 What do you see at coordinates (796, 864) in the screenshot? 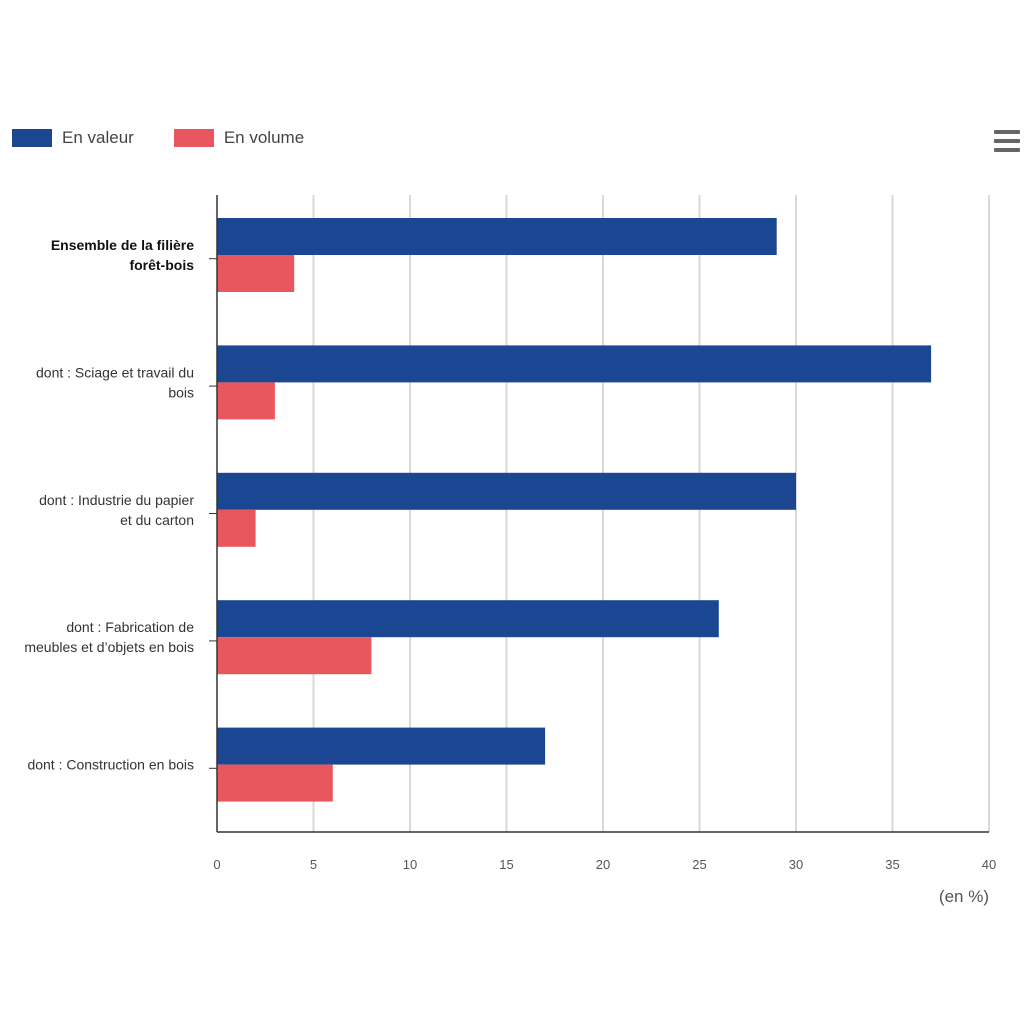
I see `x-tick-label: 30` at bounding box center [796, 864].